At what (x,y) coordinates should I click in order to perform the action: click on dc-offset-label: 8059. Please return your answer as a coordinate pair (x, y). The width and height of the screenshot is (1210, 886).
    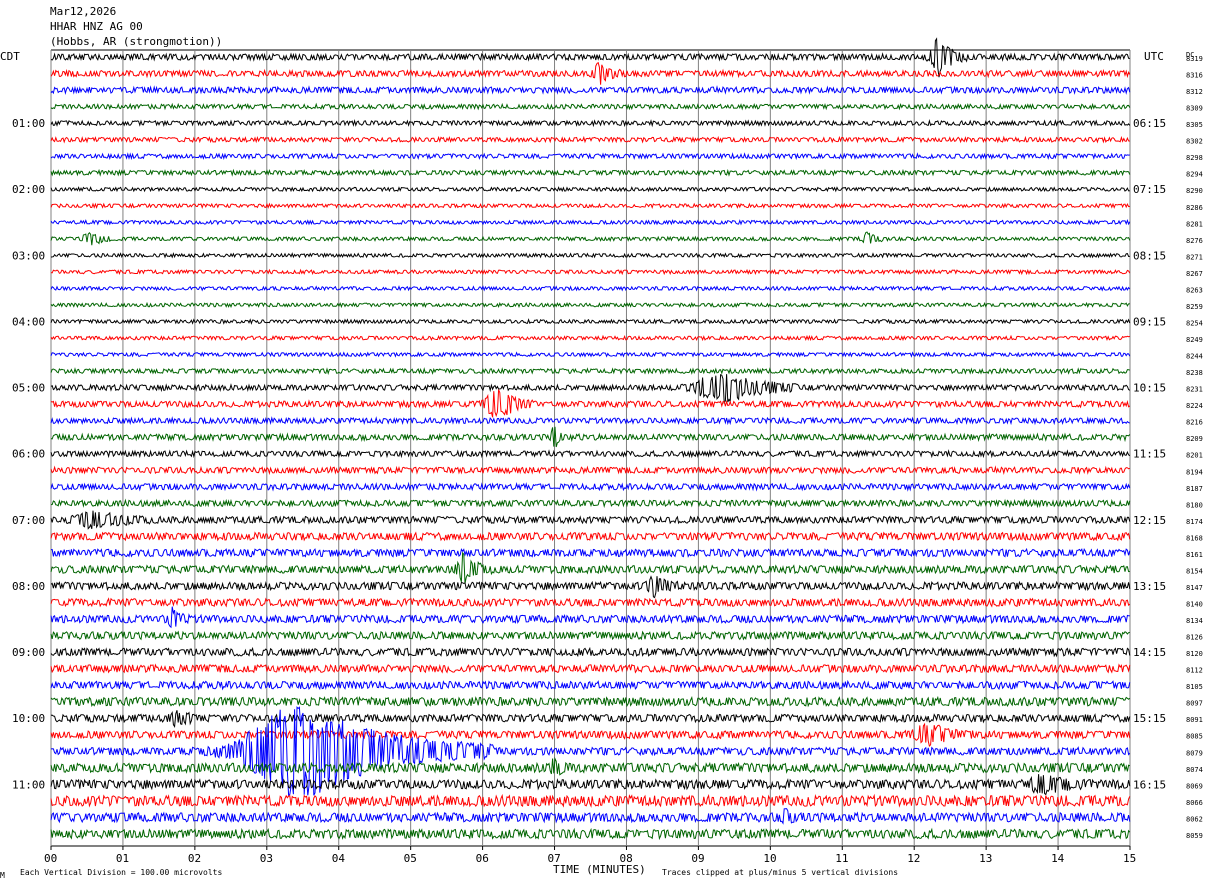
    Looking at the image, I should click on (1194, 836).